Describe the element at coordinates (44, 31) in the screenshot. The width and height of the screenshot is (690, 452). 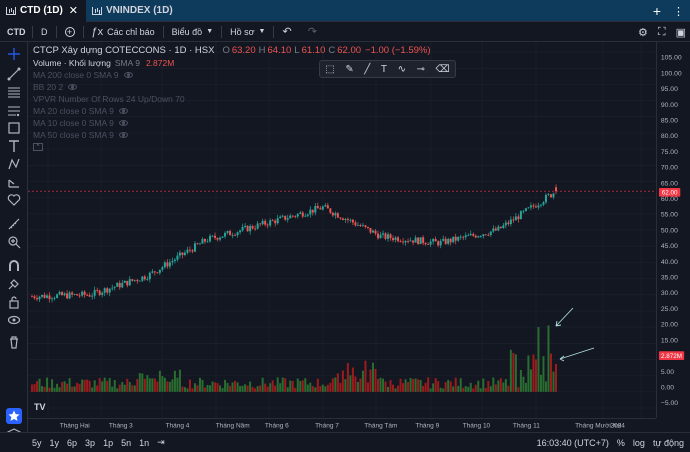
I see `interval-selector: D` at that location.